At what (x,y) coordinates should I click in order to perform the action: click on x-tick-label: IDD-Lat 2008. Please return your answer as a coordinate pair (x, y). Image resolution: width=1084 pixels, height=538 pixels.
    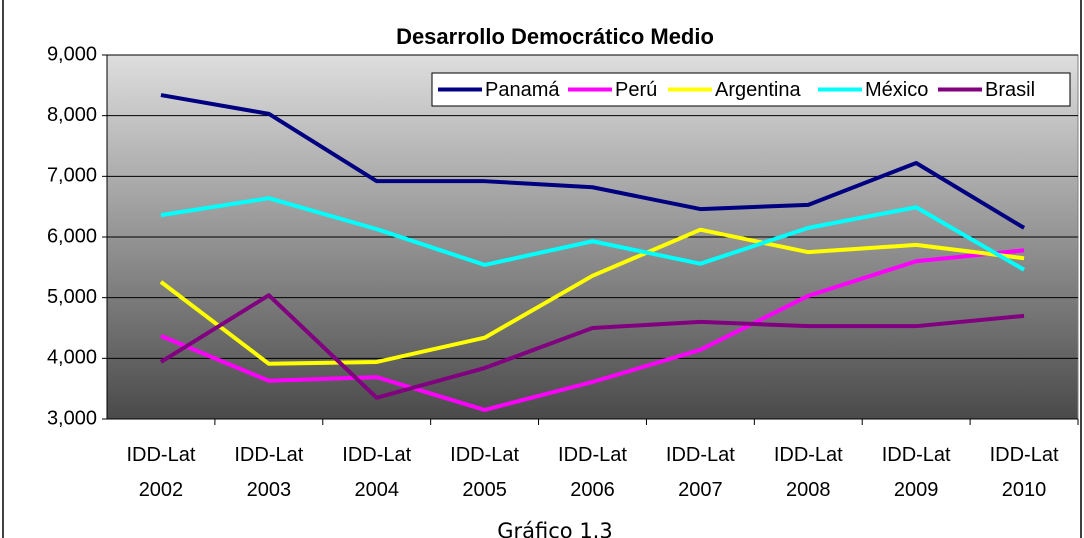
    Looking at the image, I should click on (808, 472).